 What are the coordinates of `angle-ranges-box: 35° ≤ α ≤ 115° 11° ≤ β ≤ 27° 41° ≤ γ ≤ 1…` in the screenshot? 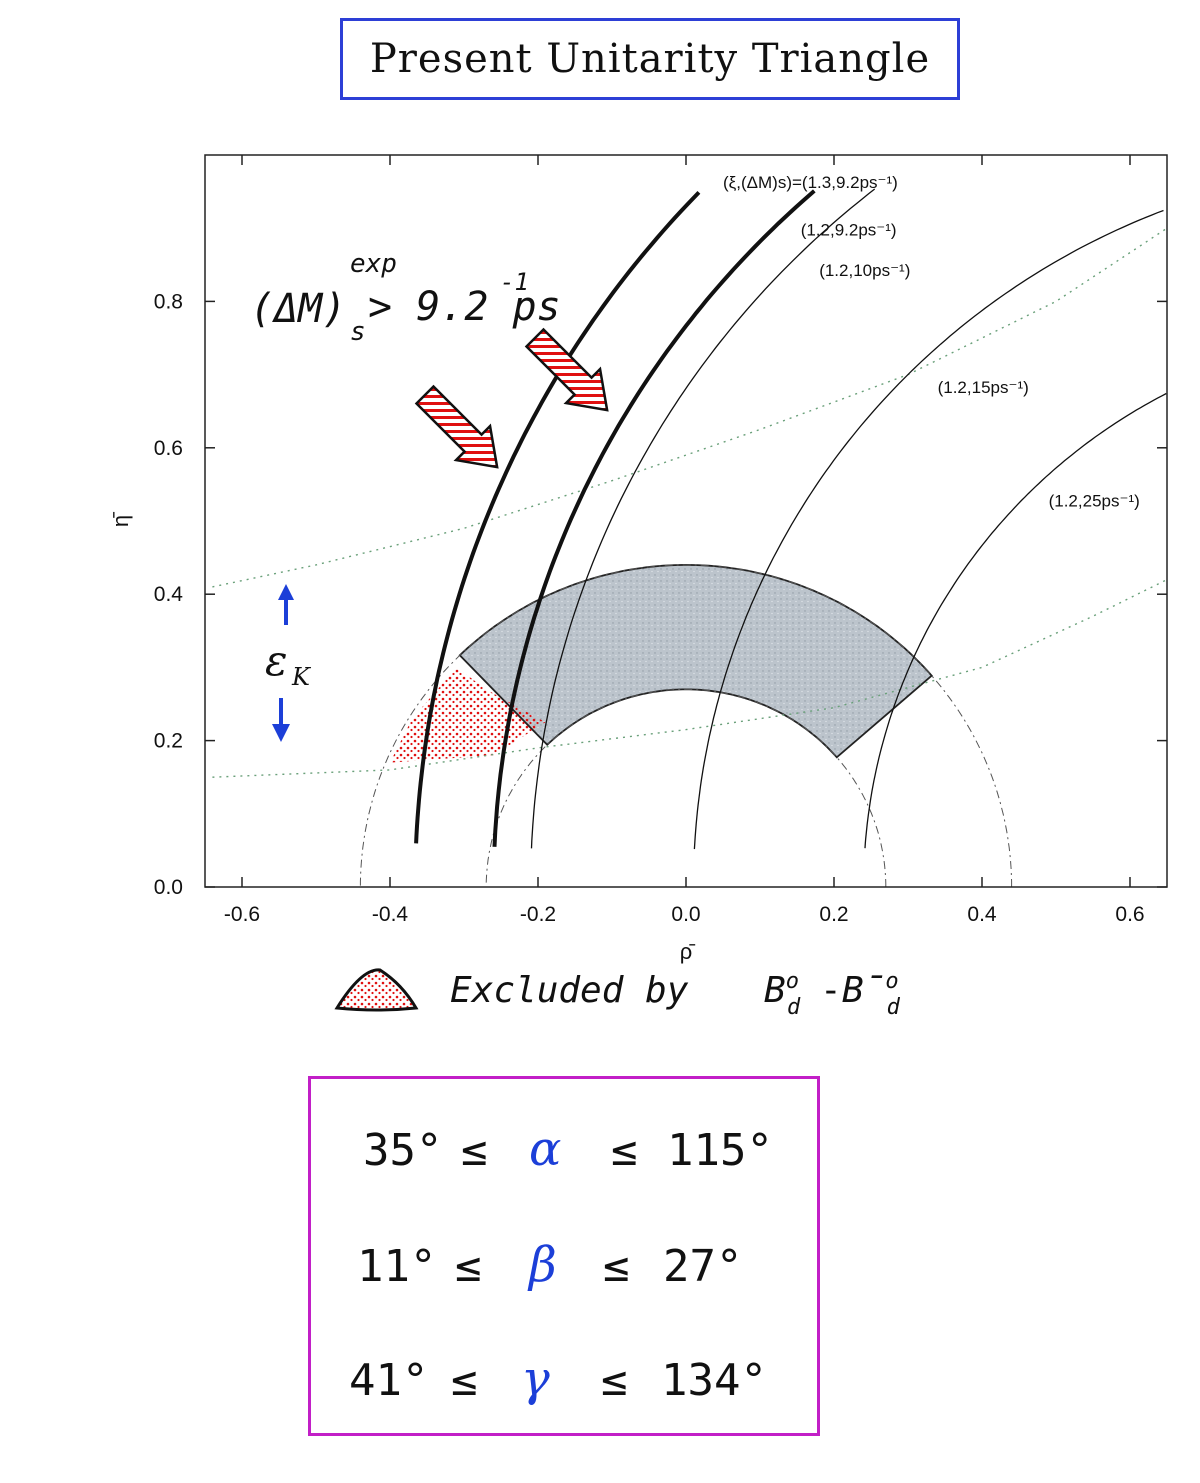 It's located at (564, 1256).